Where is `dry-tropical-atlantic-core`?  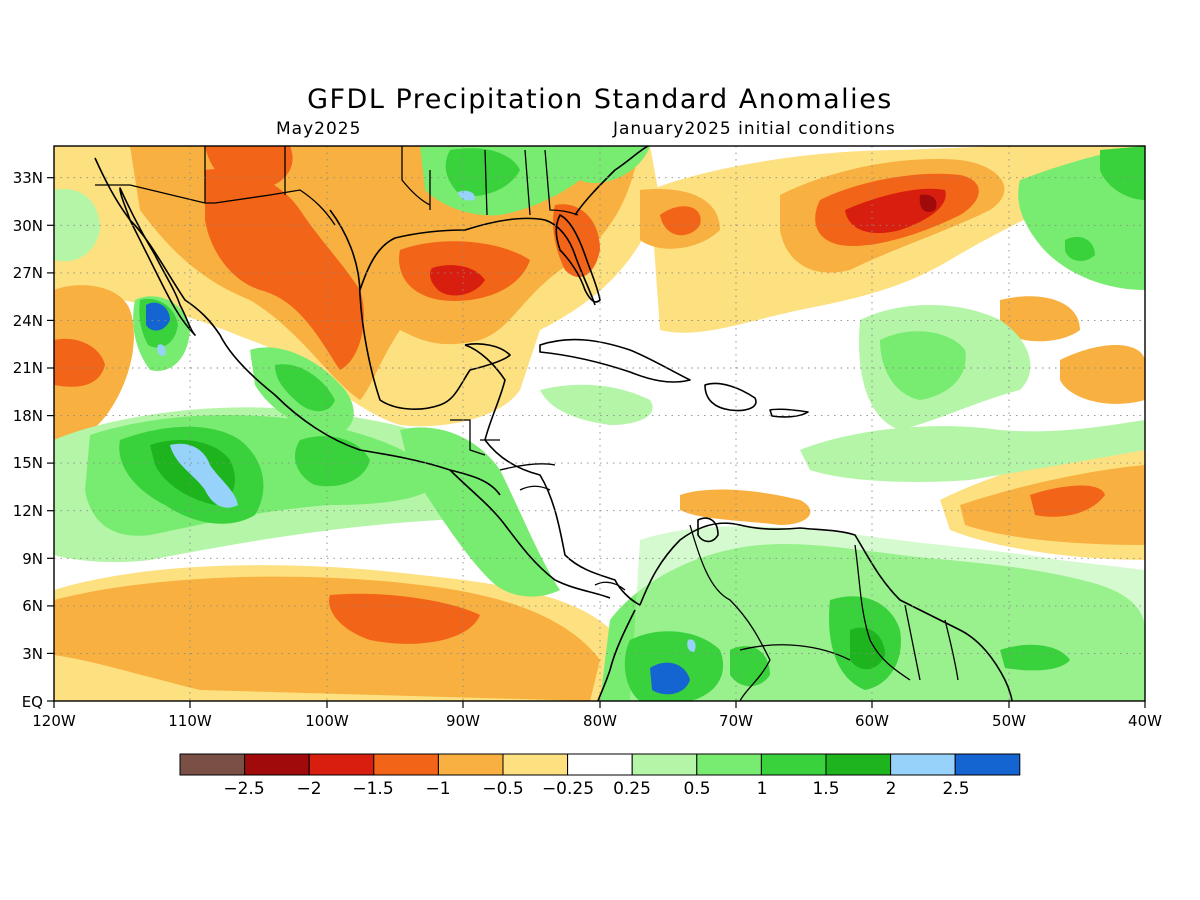
dry-tropical-atlantic-core is located at coordinates (1067, 501).